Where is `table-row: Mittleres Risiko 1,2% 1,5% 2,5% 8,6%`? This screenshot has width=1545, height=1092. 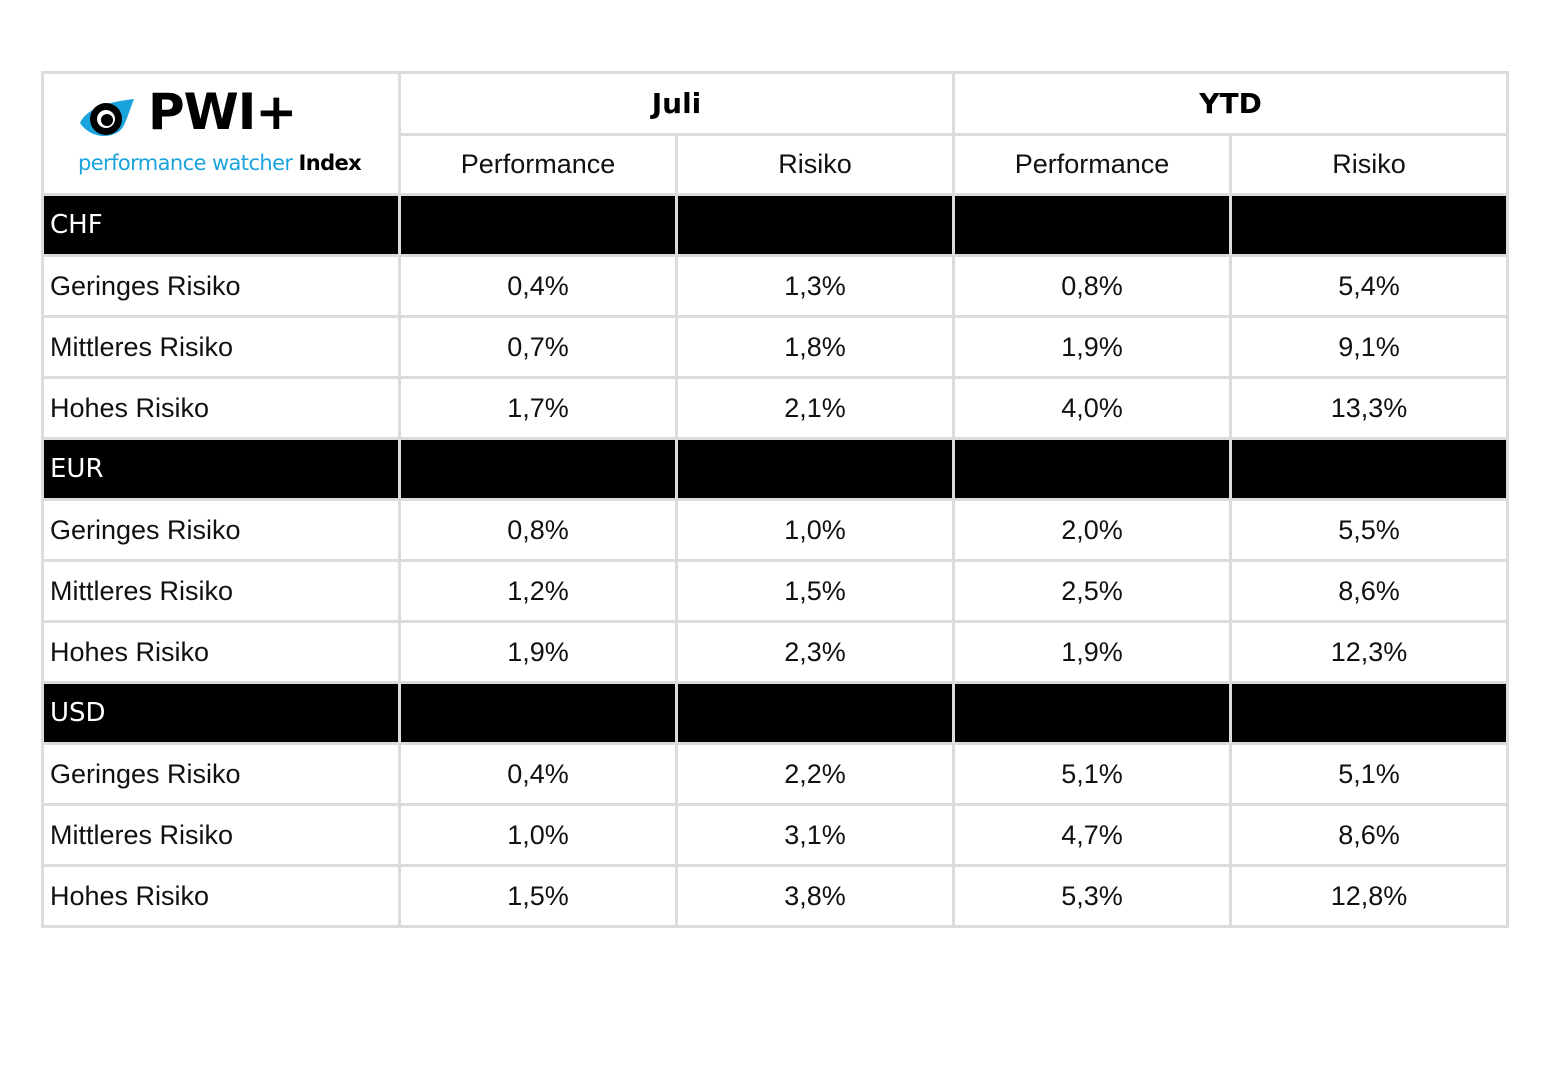 table-row: Mittleres Risiko 1,2% 1,5% 2,5% 8,6% is located at coordinates (775, 591).